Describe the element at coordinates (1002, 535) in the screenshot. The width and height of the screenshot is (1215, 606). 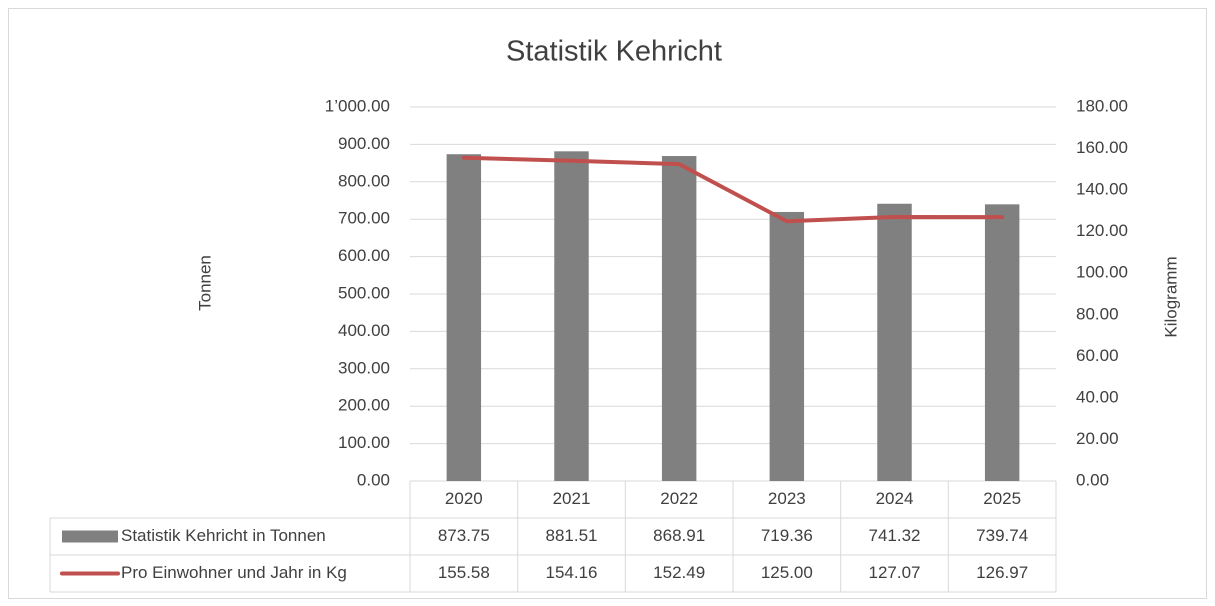
I see `table-value: 739.74` at that location.